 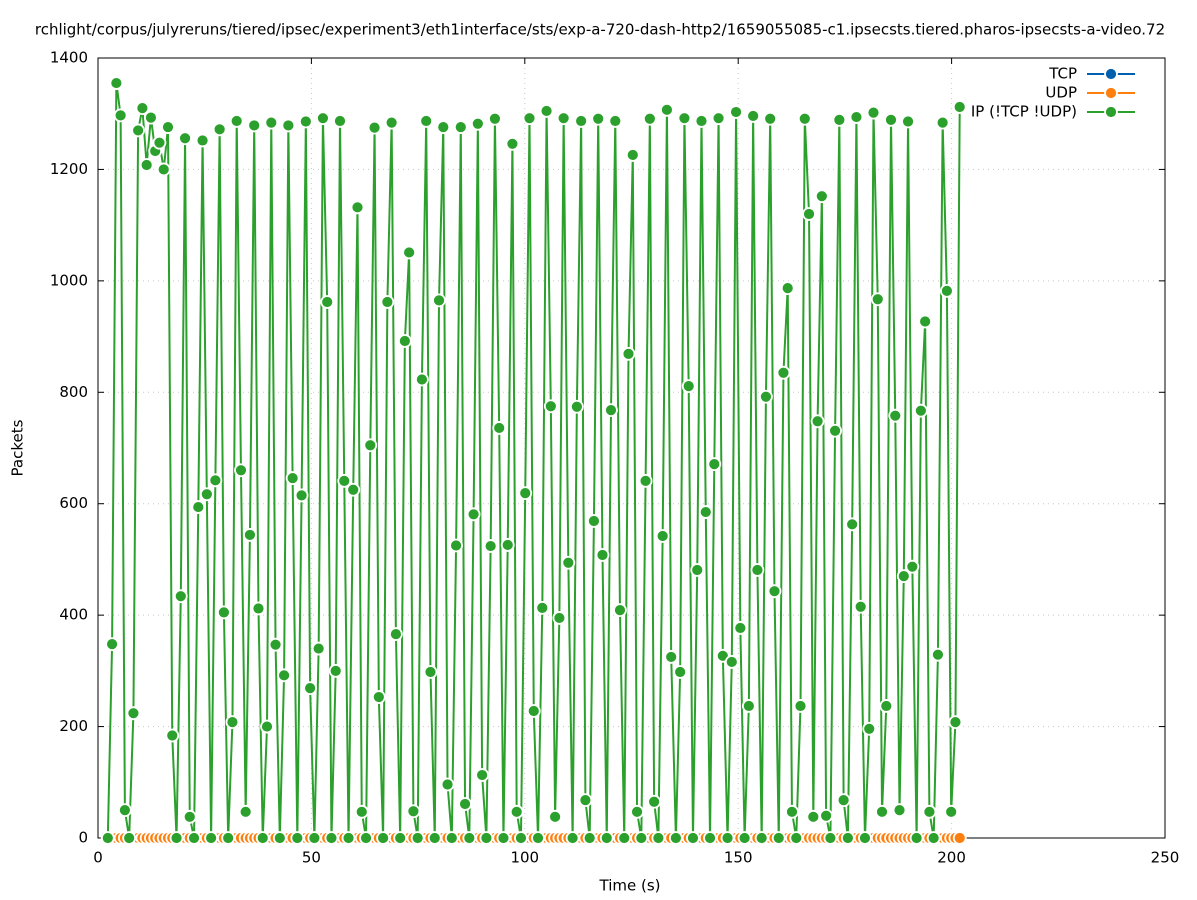 What do you see at coordinates (83, 838) in the screenshot?
I see `y-tick-label: 0` at bounding box center [83, 838].